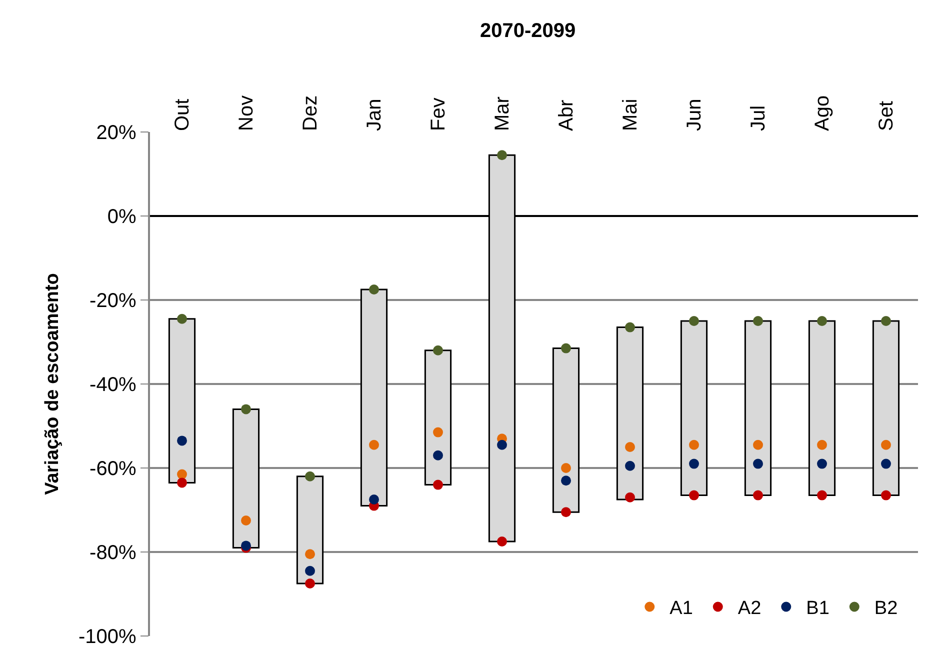 This screenshot has height=656, width=926. I want to click on y-tick-label: -80%, so click(113, 553).